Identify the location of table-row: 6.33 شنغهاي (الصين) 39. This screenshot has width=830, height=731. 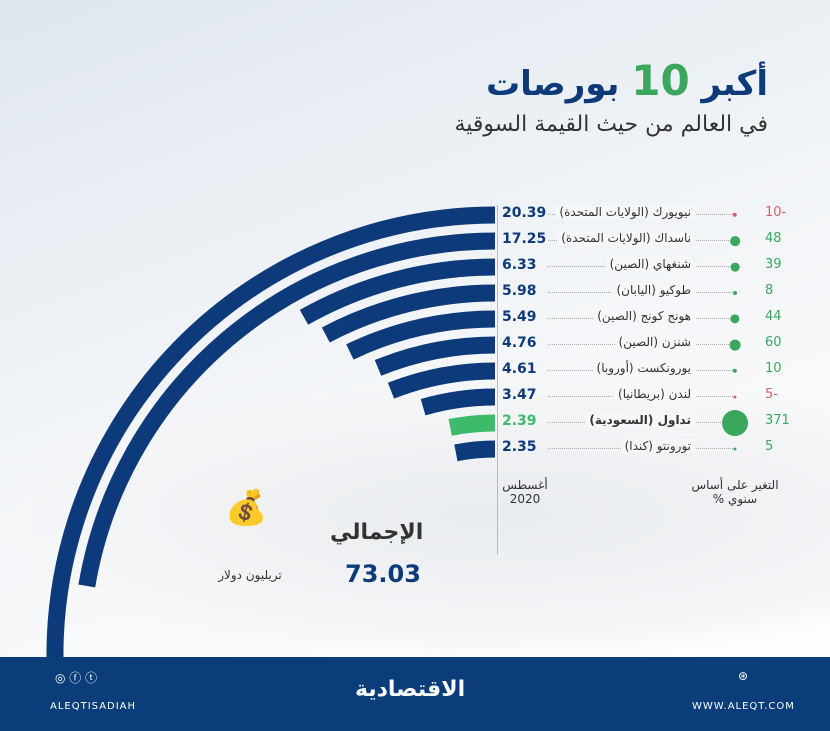
(650, 267).